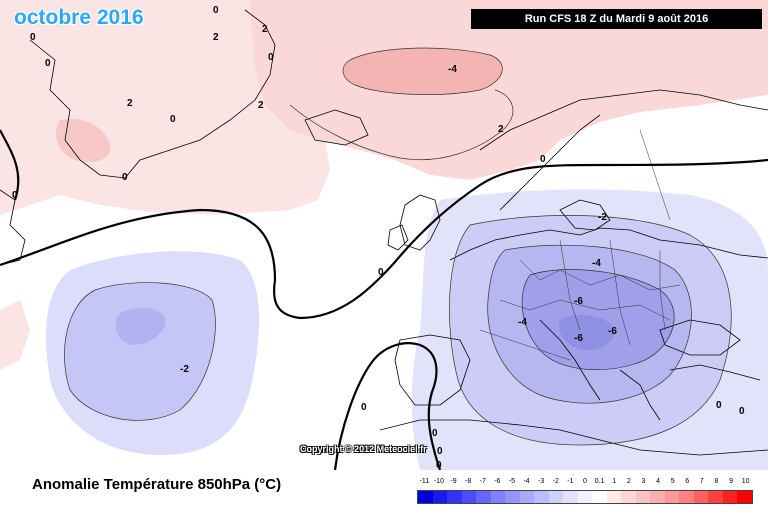  What do you see at coordinates (152, 94) in the screenshot?
I see `coast-greenland` at bounding box center [152, 94].